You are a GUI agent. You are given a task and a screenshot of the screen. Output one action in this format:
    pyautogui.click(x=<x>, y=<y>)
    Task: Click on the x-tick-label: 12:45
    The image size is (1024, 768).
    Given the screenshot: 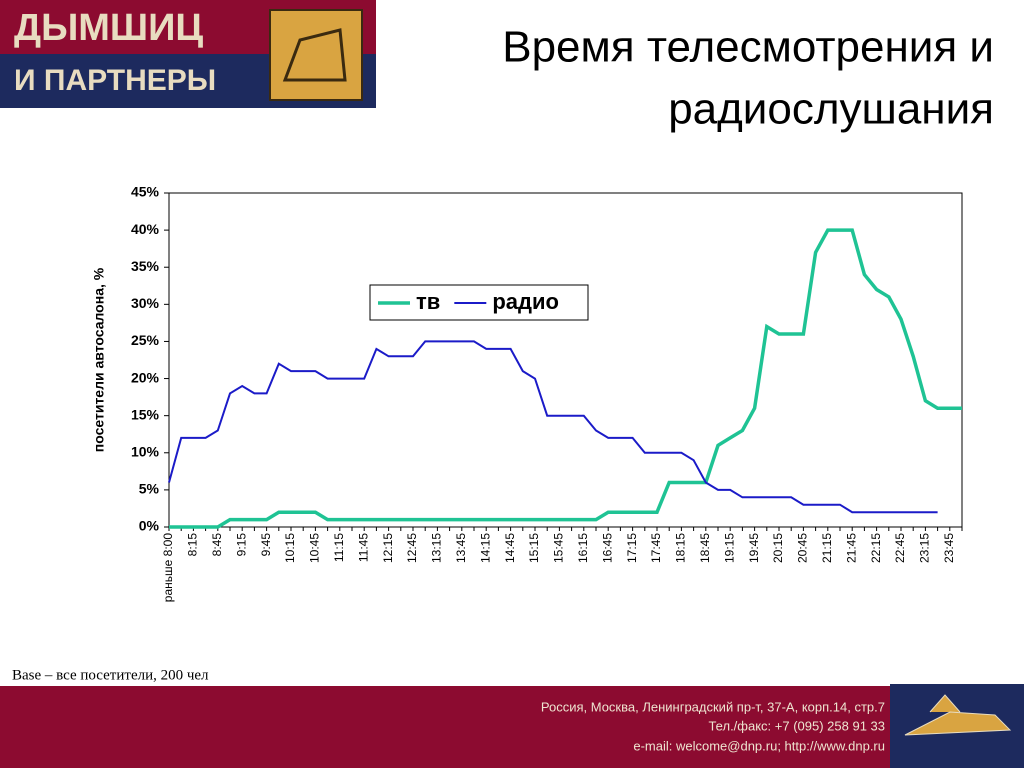 What is the action you would take?
    pyautogui.click(x=412, y=548)
    